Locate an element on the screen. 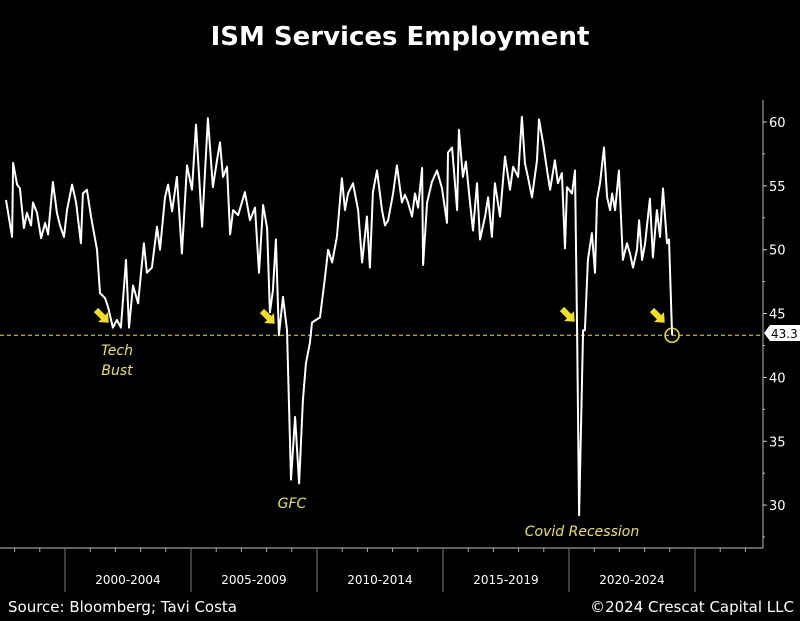 This screenshot has height=621, width=800. annotation-label: Covid Recession is located at coordinates (582, 532).